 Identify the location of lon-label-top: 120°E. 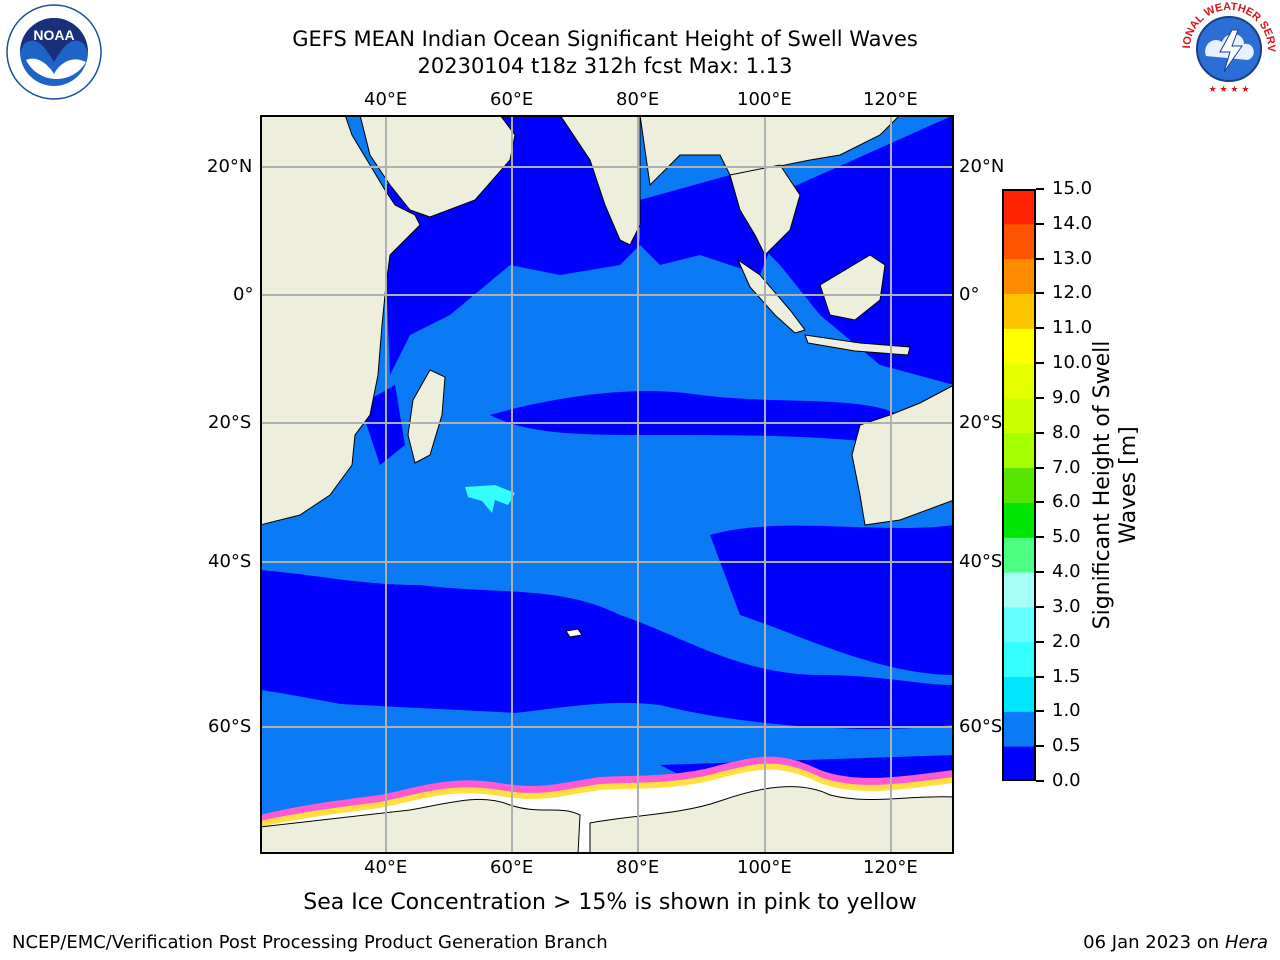
(890, 99).